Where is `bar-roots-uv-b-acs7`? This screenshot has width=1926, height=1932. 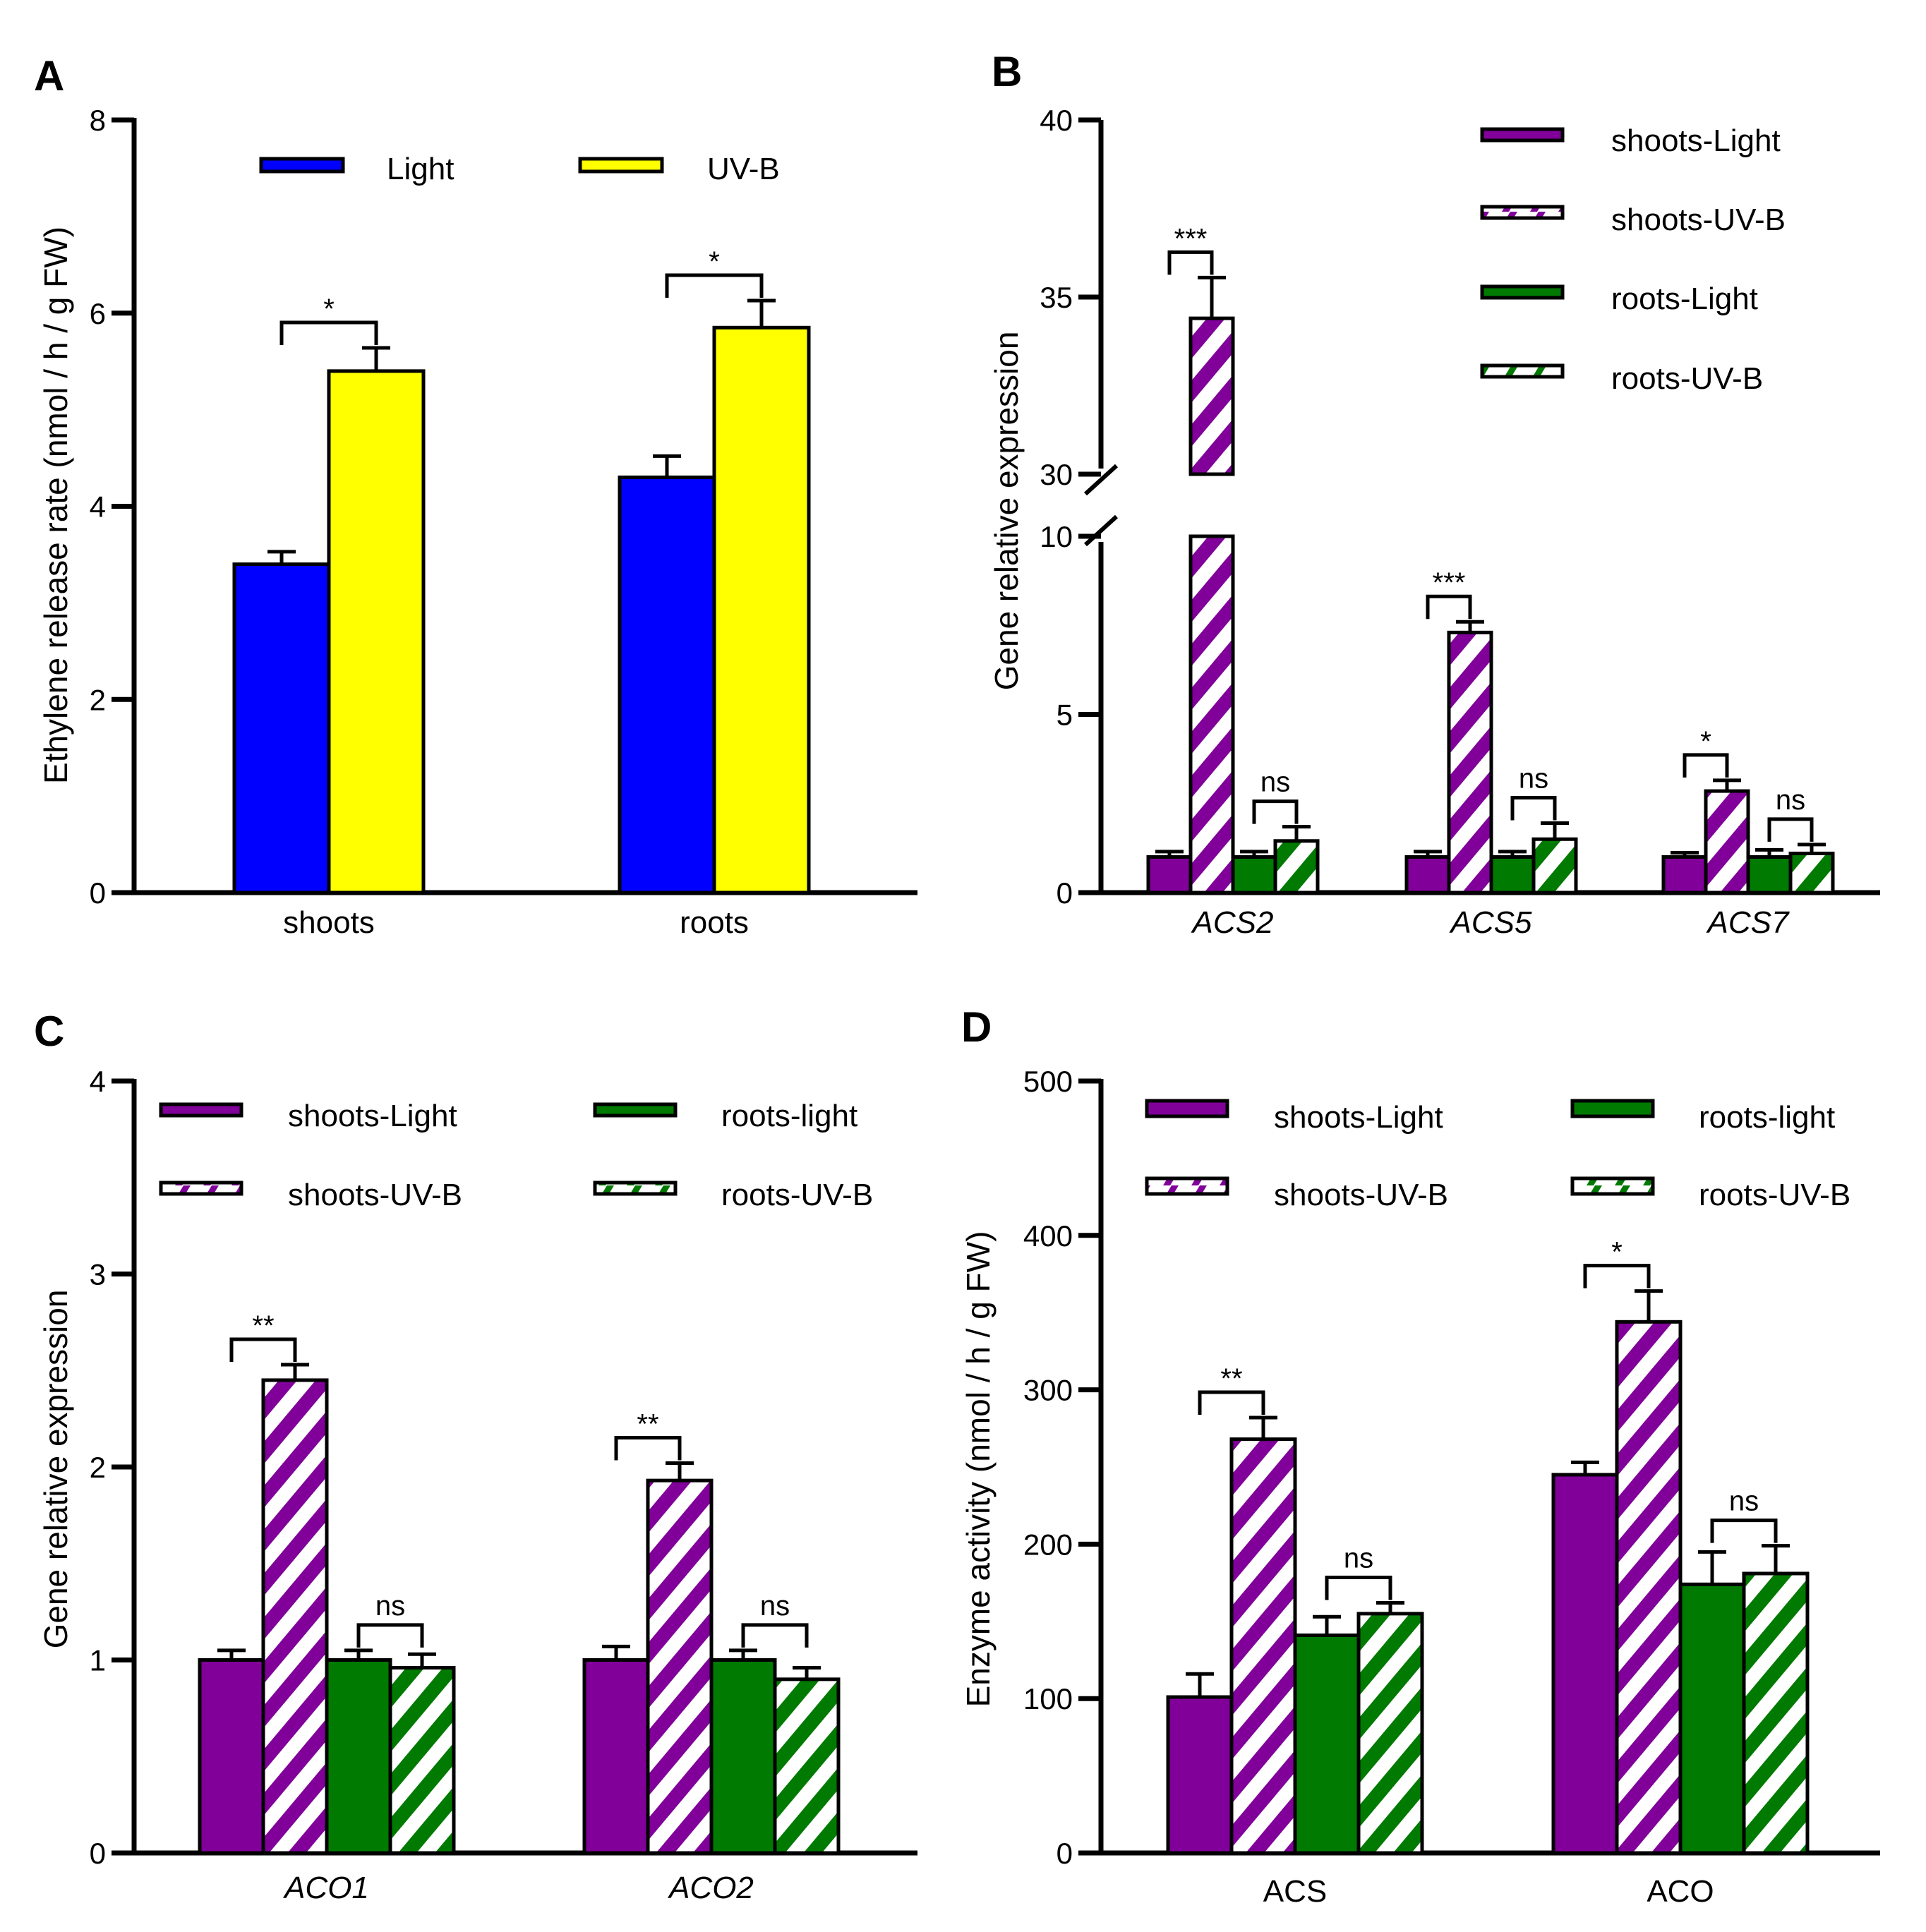
bar-roots-uv-b-acs7 is located at coordinates (1811, 873).